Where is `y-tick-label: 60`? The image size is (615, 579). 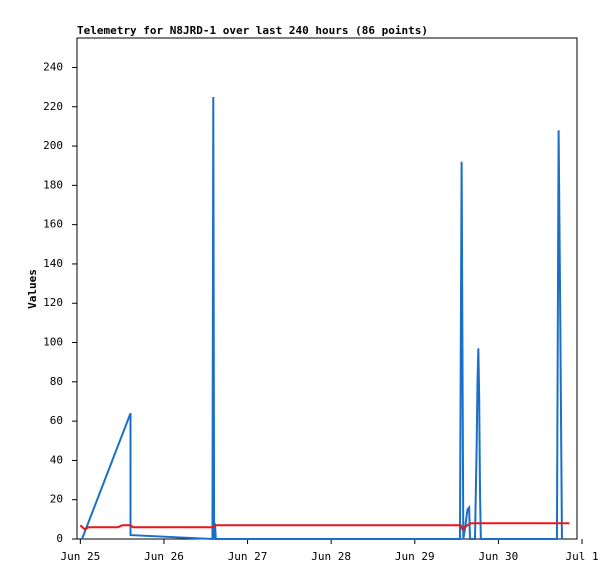 y-tick-label: 60 is located at coordinates (56, 420).